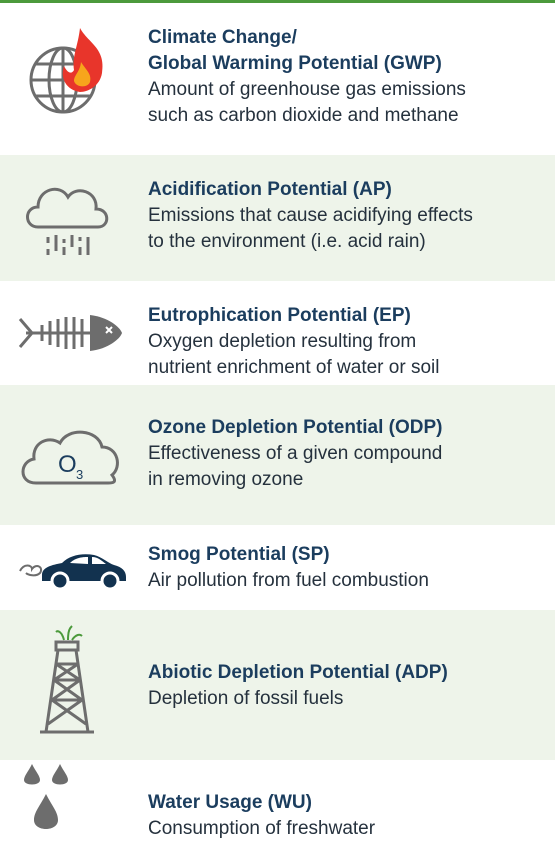 The width and height of the screenshot is (555, 845). Describe the element at coordinates (226, 479) in the screenshot. I see `item-description: in removing ozone` at that location.